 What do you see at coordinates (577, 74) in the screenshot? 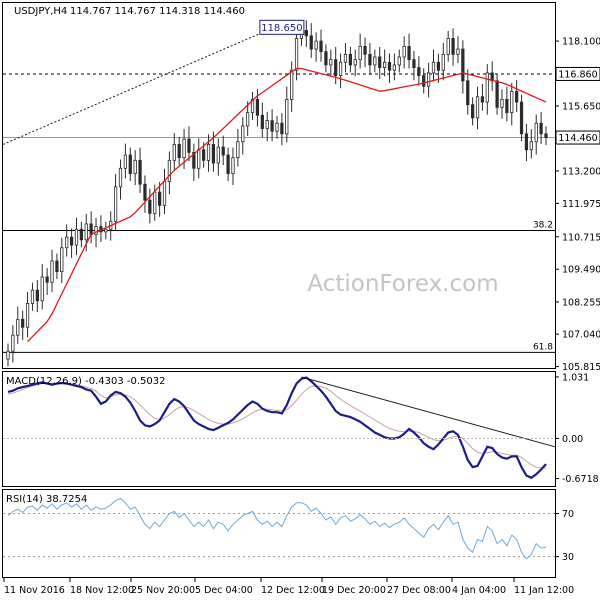
I see `value-box-label: 116.860` at bounding box center [577, 74].